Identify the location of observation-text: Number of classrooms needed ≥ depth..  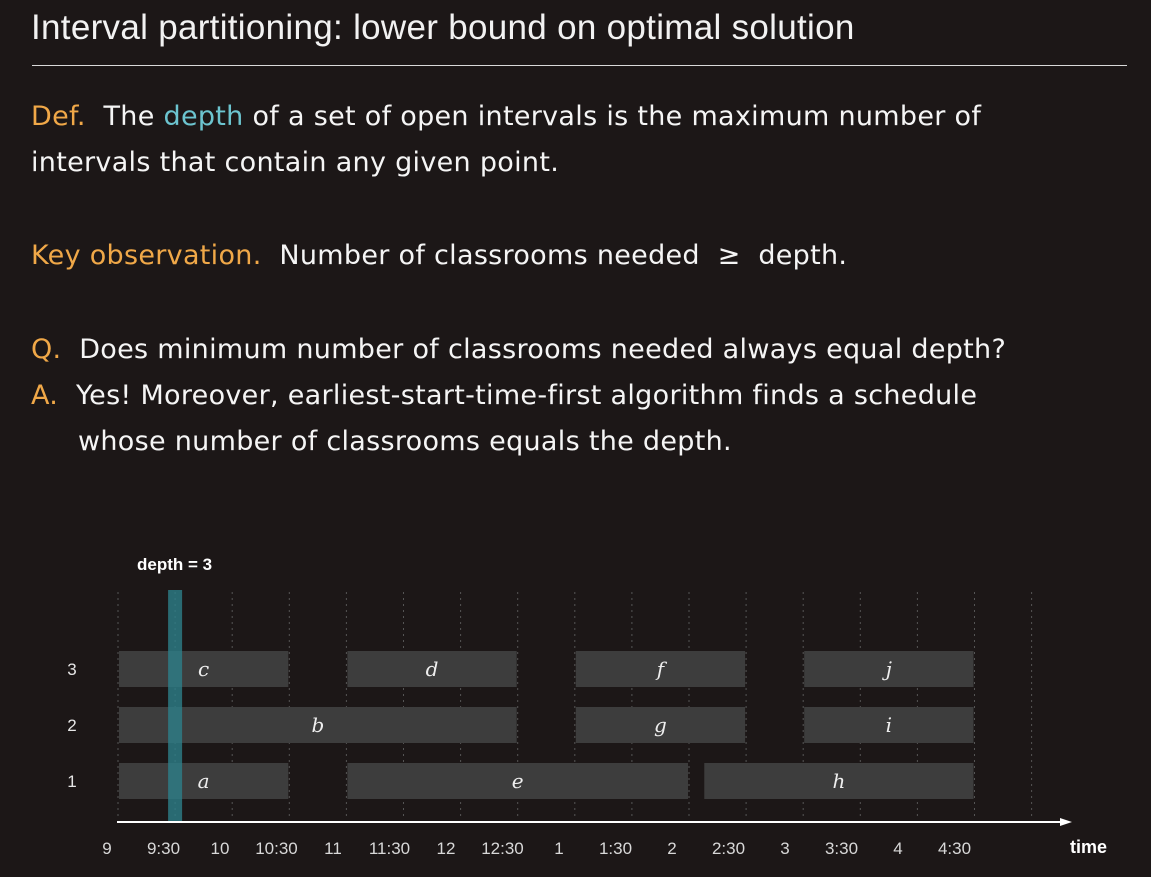
(554, 255).